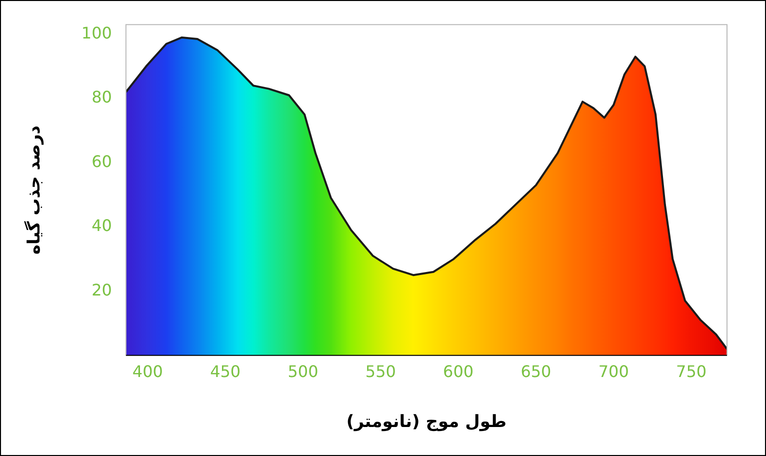 The width and height of the screenshot is (766, 456). Describe the element at coordinates (147, 372) in the screenshot. I see `x-tick-label: 400` at that location.